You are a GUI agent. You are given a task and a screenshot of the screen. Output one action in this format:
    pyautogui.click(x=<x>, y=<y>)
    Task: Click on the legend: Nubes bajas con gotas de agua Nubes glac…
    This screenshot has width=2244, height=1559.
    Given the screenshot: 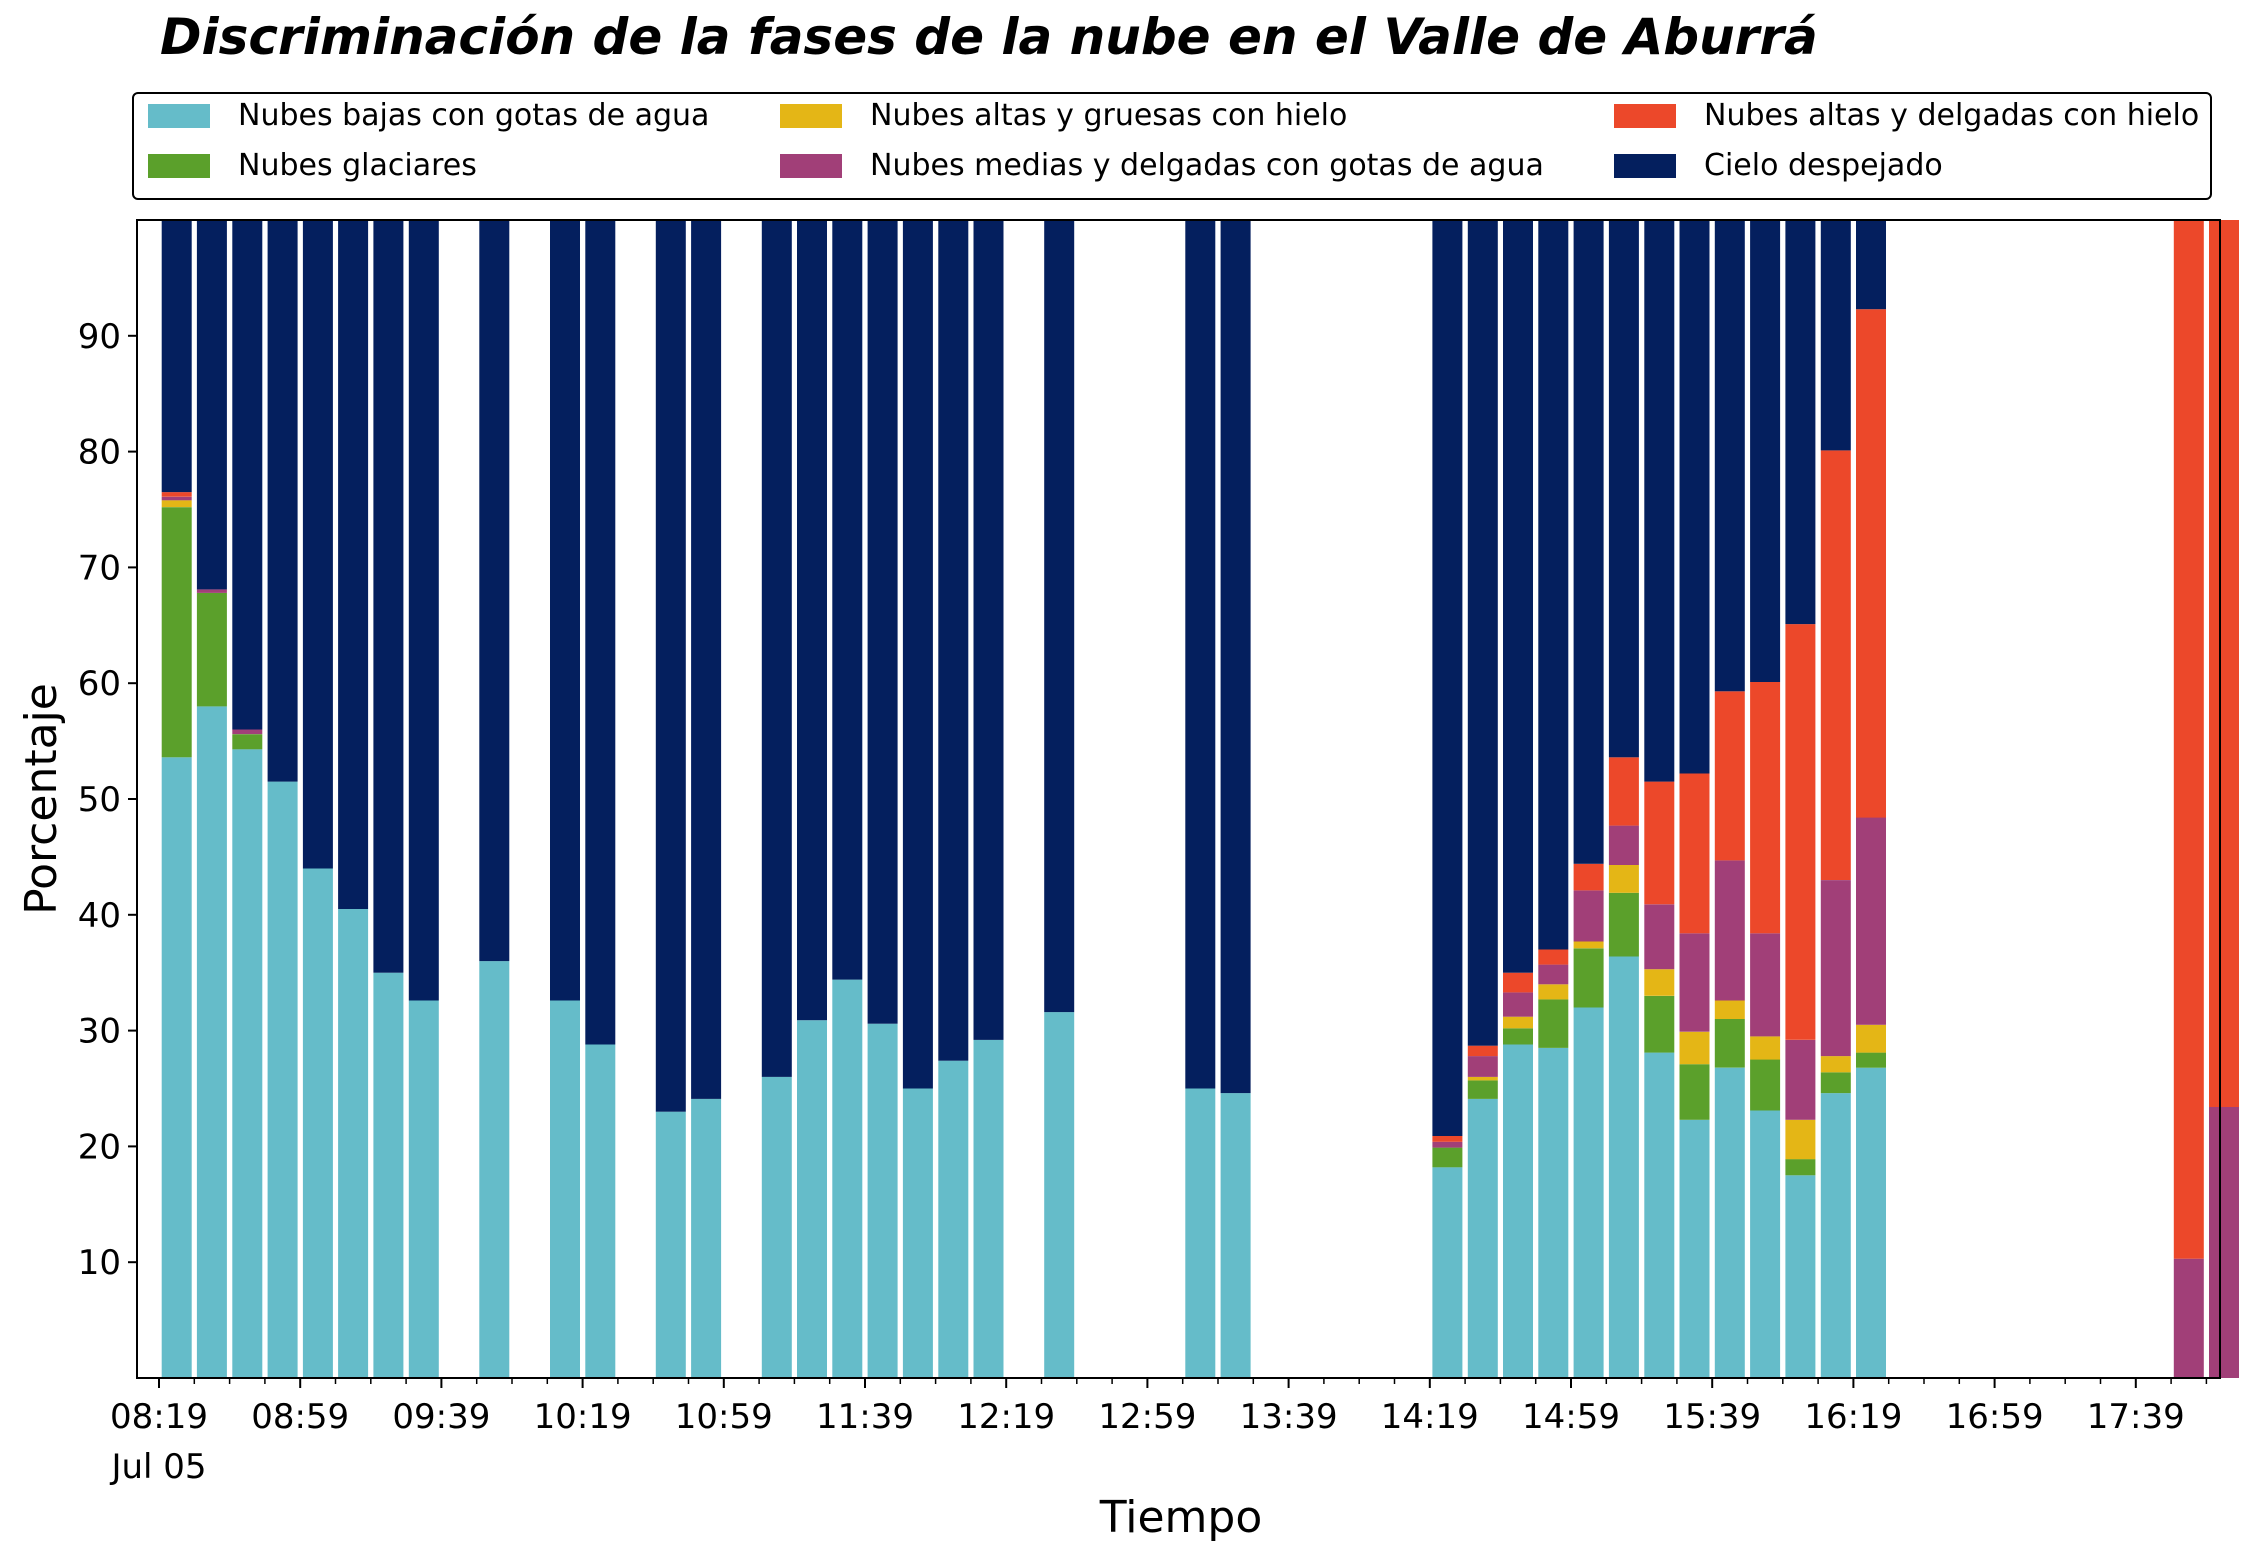 What is the action you would take?
    pyautogui.click(x=1172, y=146)
    